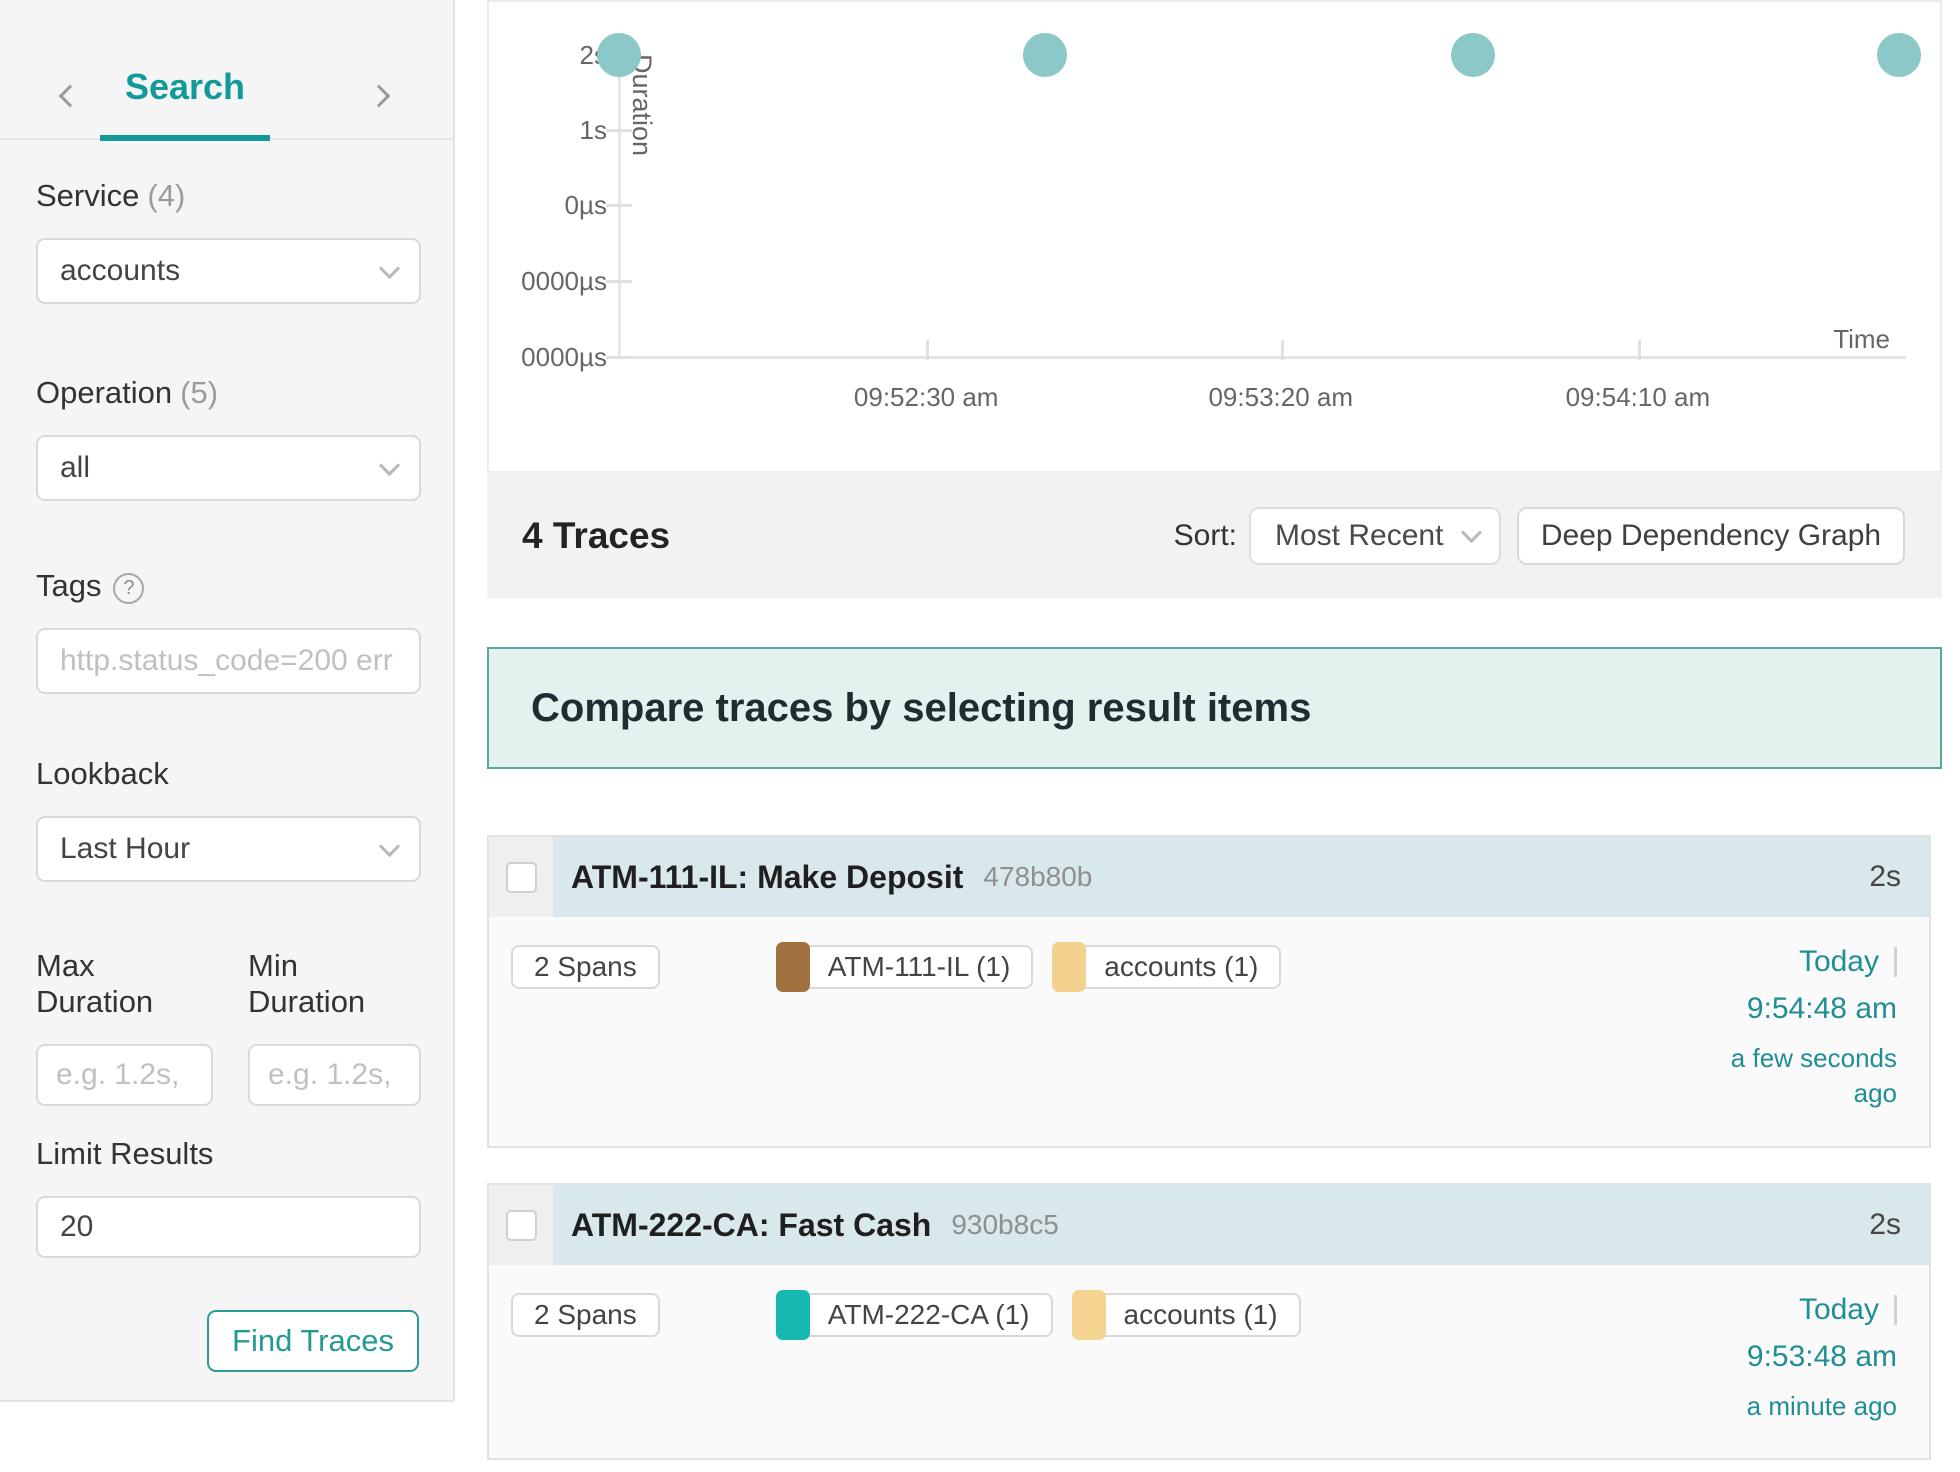 This screenshot has width=1960, height=1472. Describe the element at coordinates (102, 773) in the screenshot. I see `lookback-label: Lookback` at that location.